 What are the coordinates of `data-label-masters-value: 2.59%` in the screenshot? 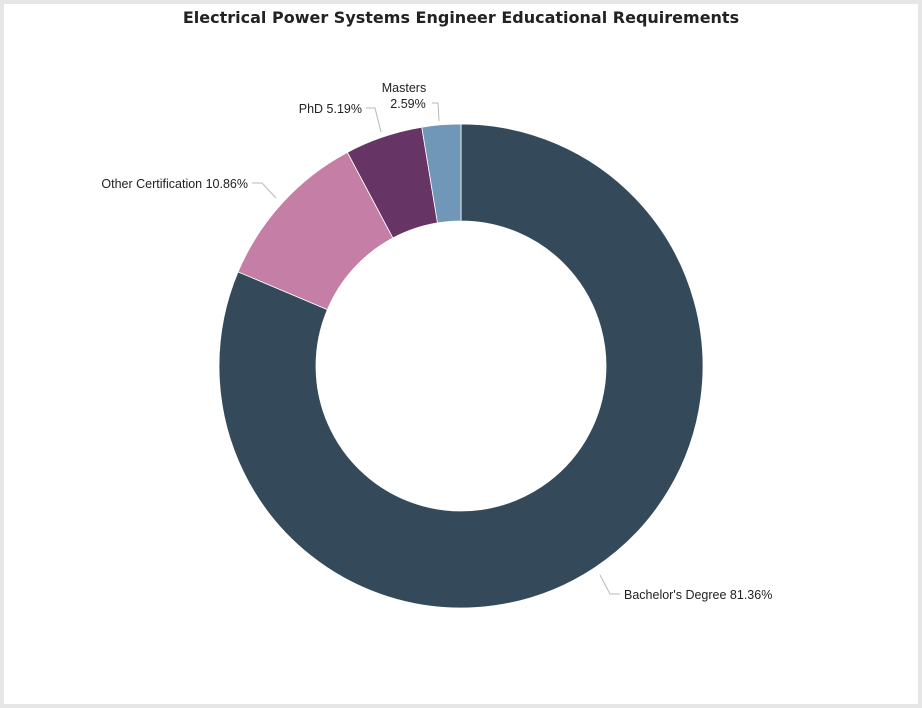 It's located at (407, 104).